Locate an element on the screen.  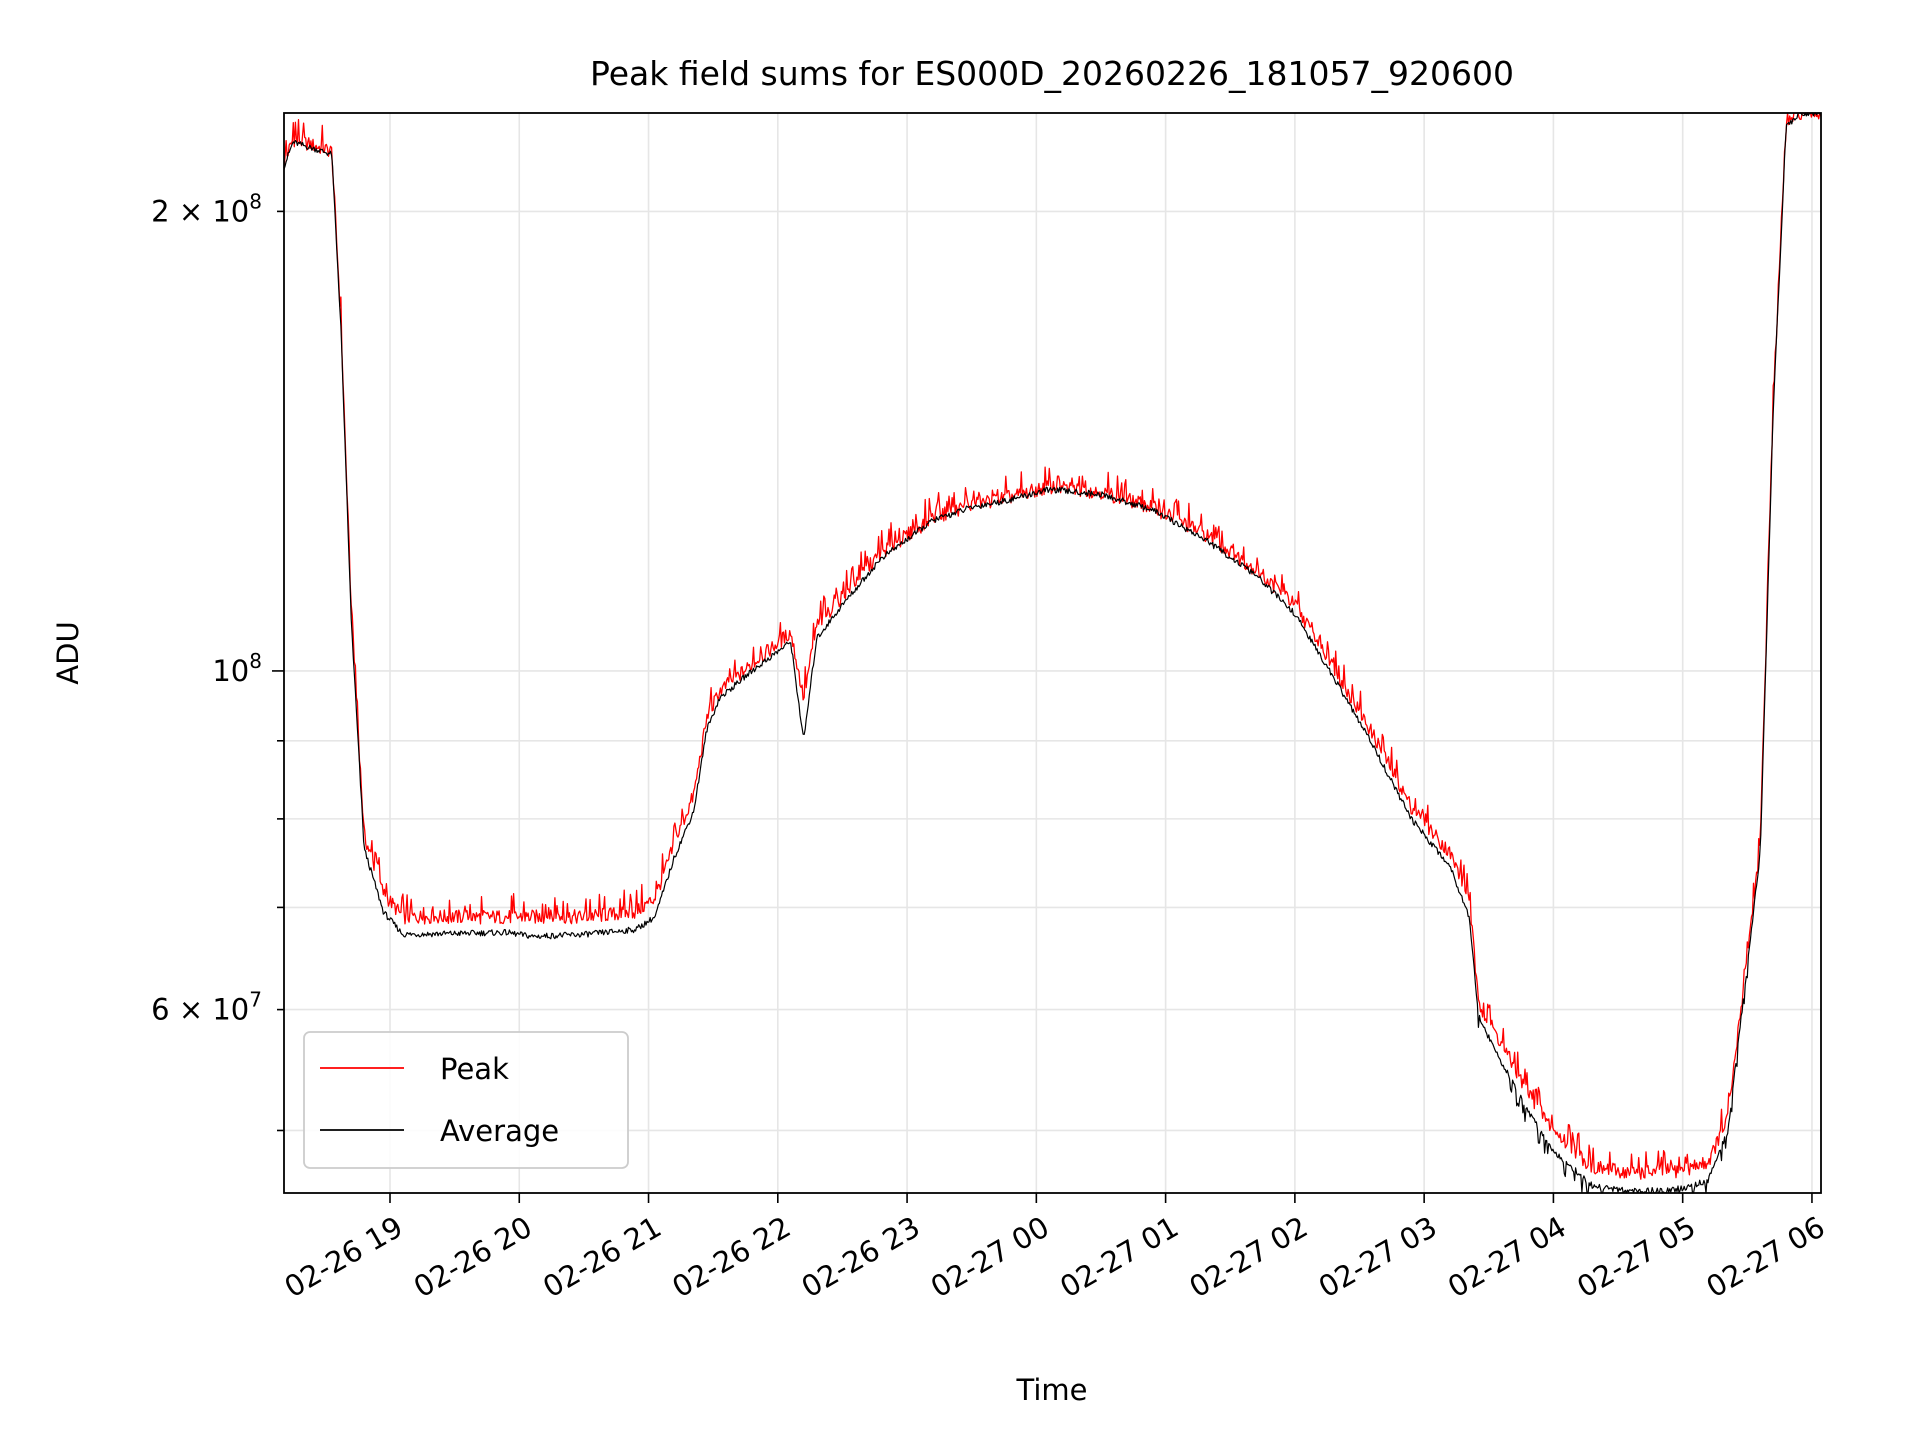
y-axis-label: ADU is located at coordinates (68, 652).